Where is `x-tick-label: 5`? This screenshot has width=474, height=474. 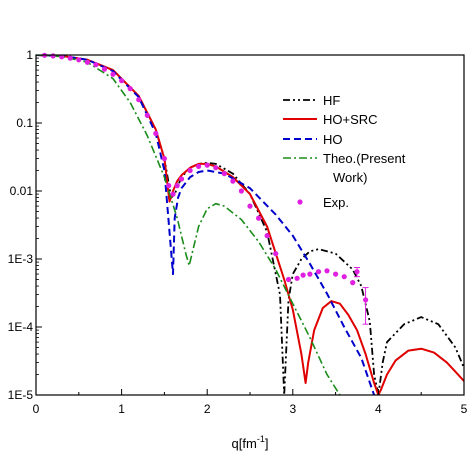
x-tick-label: 5 is located at coordinates (464, 409).